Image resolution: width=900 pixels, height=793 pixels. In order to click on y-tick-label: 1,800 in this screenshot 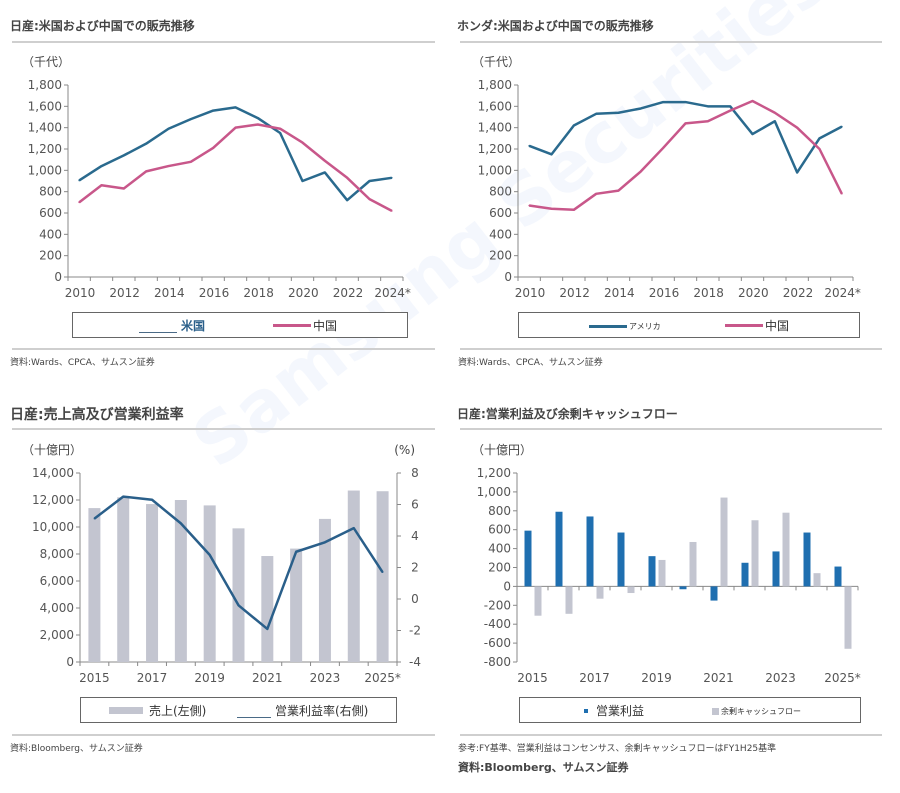, I will do `click(495, 85)`.